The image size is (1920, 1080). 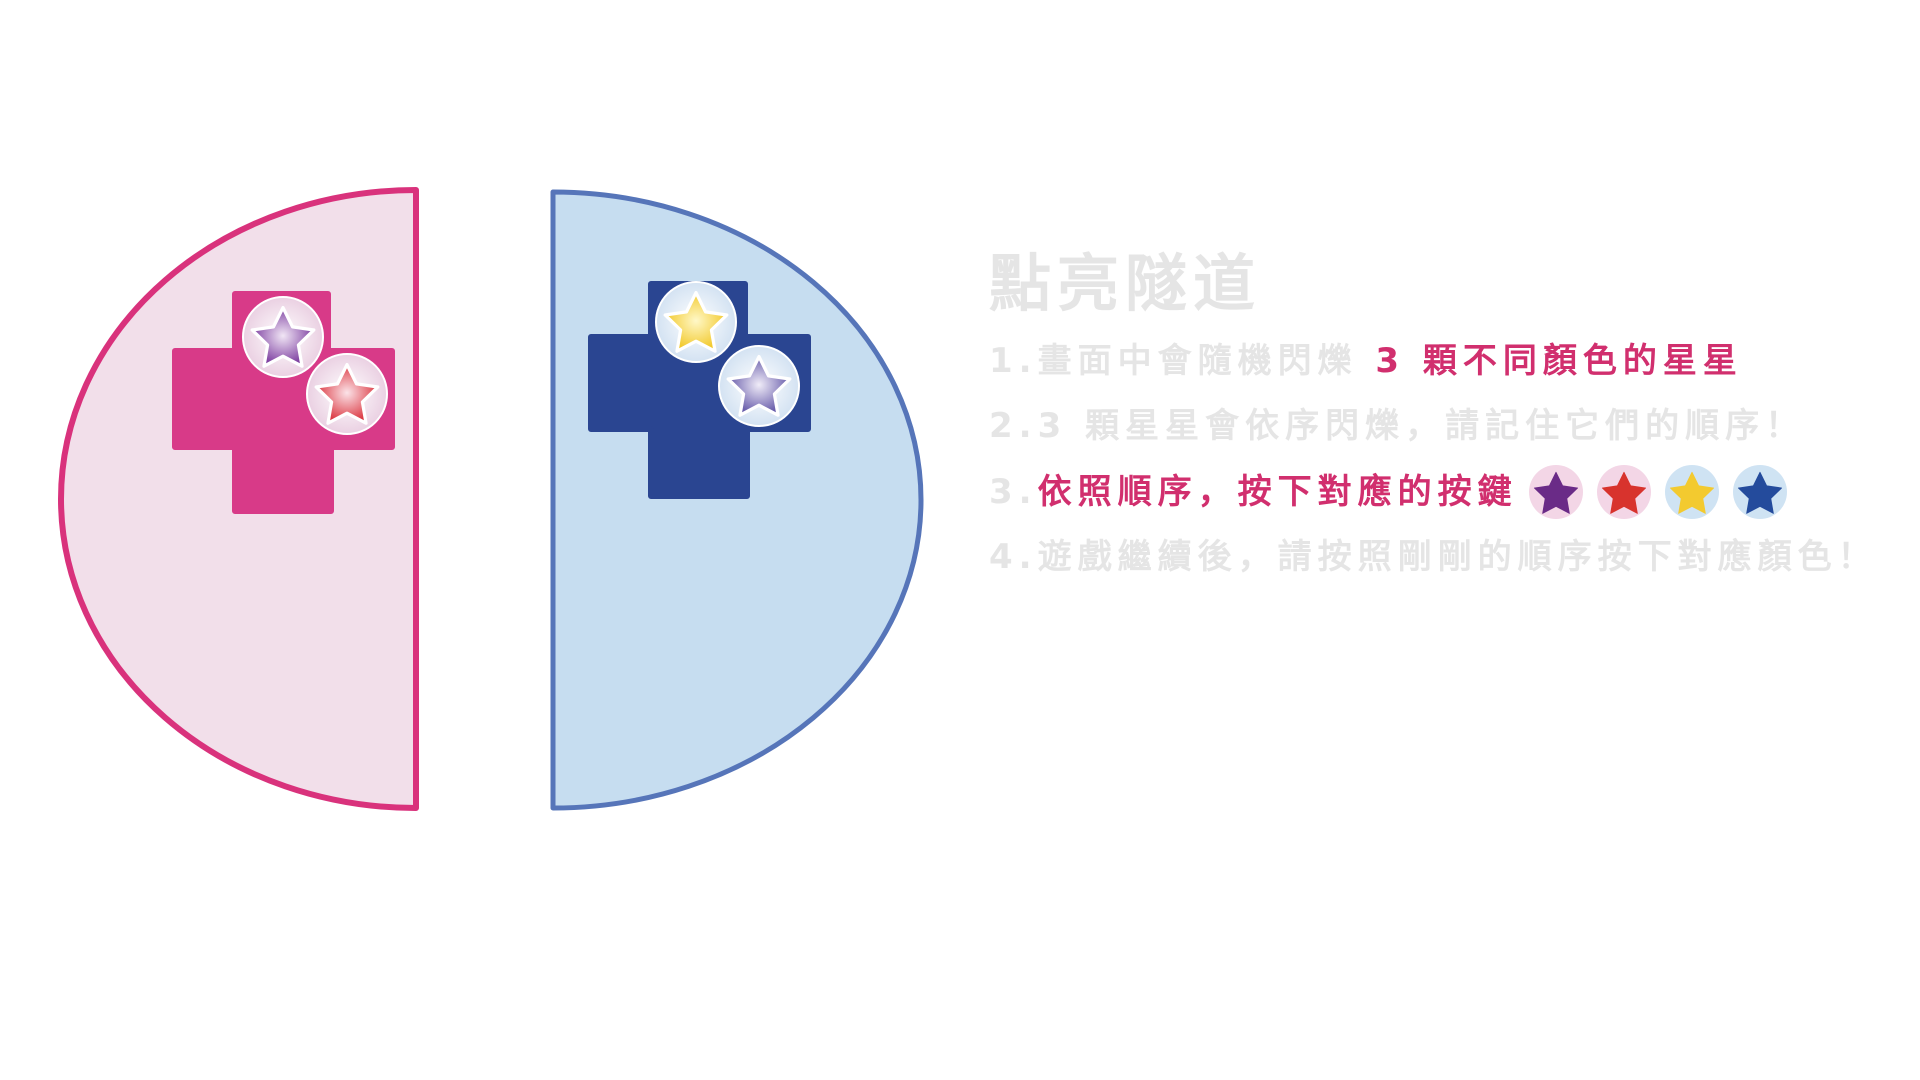 I want to click on yellow-star-button, so click(x=696, y=322).